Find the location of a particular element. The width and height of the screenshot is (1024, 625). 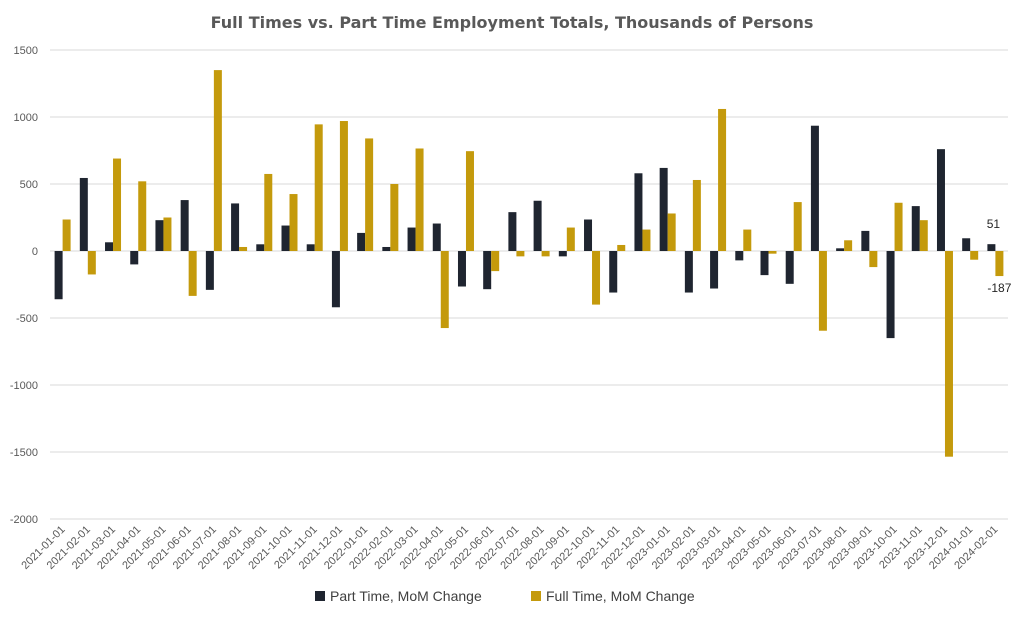

y-tick-label: 0 is located at coordinates (35, 252).